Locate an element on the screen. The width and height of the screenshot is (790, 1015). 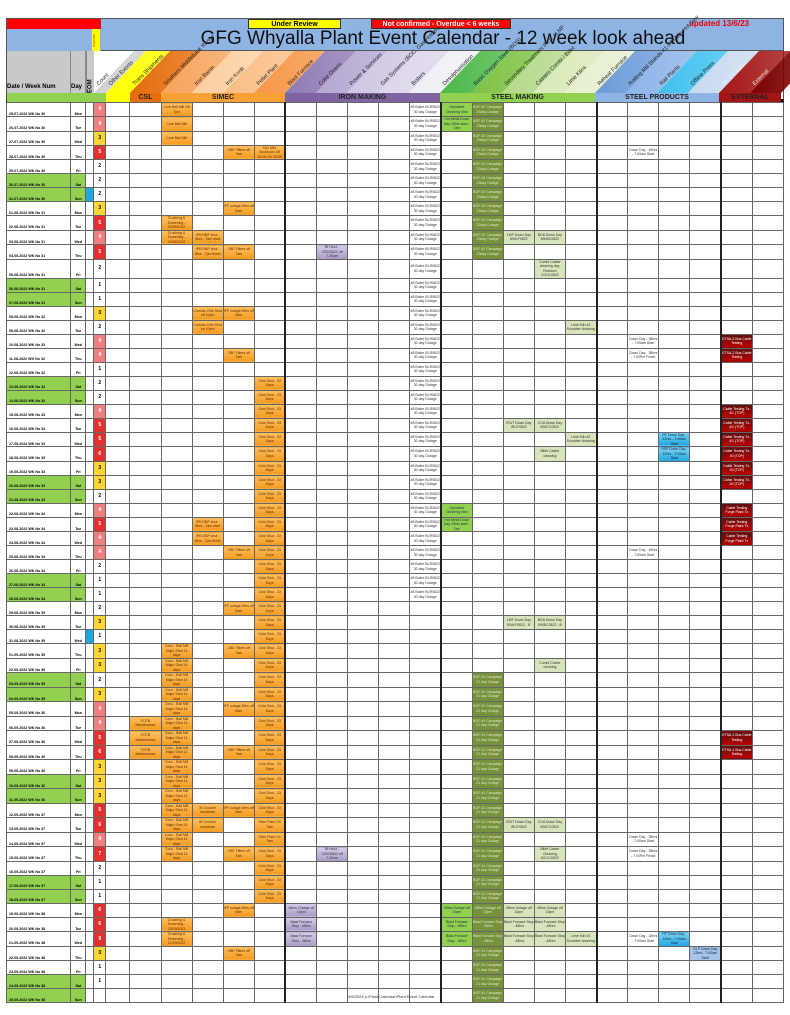
event-entry: Gold Shut - 33 Days is located at coordinates (269, 594).